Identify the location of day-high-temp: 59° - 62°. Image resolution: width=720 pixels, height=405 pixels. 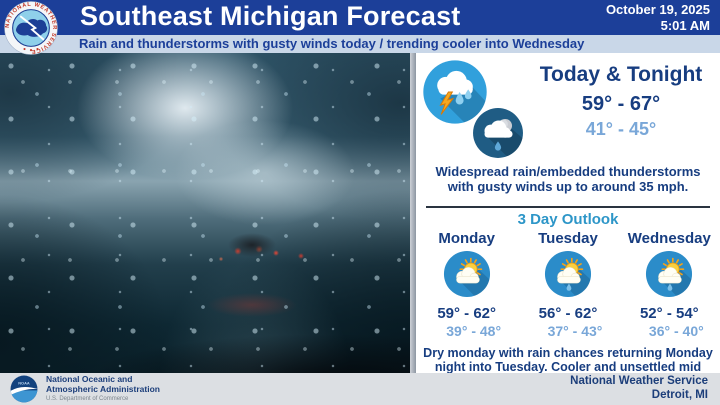
(467, 313).